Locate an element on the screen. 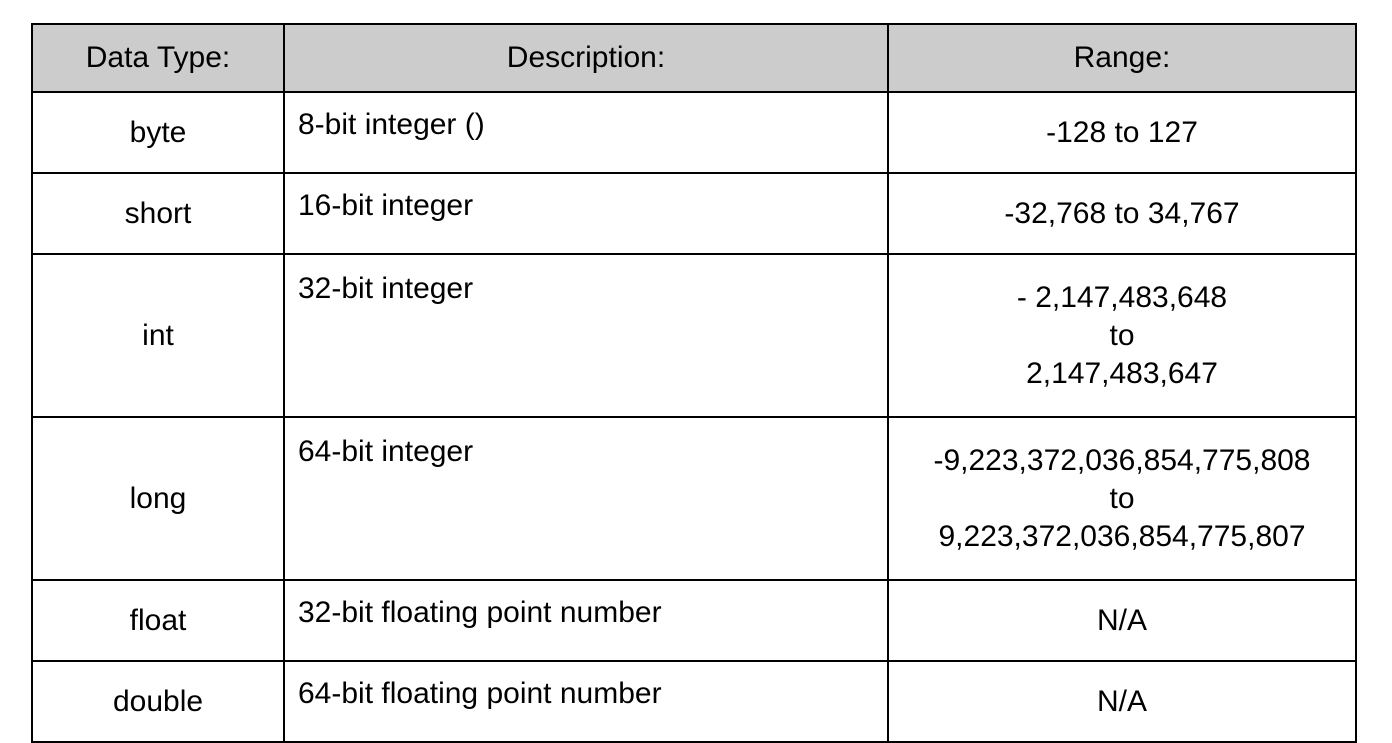 Image resolution: width=1392 pixels, height=743 pixels. range-text: -128 to 127 is located at coordinates (1122, 132).